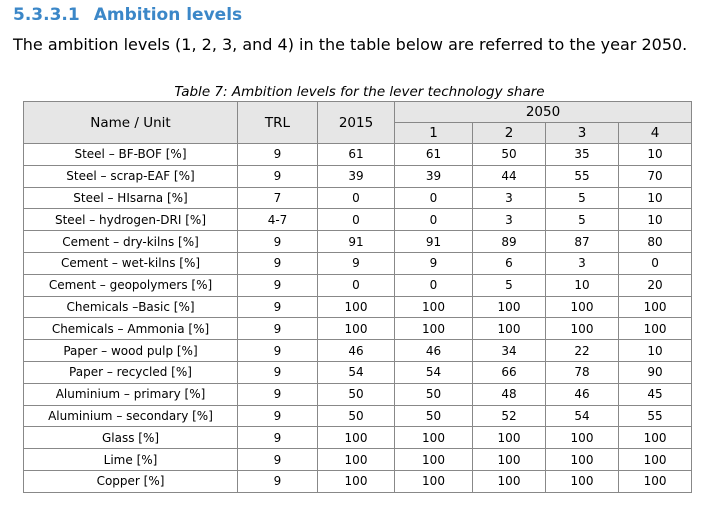 The height and width of the screenshot is (512, 719). I want to click on row-level-3: 46, so click(582, 394).